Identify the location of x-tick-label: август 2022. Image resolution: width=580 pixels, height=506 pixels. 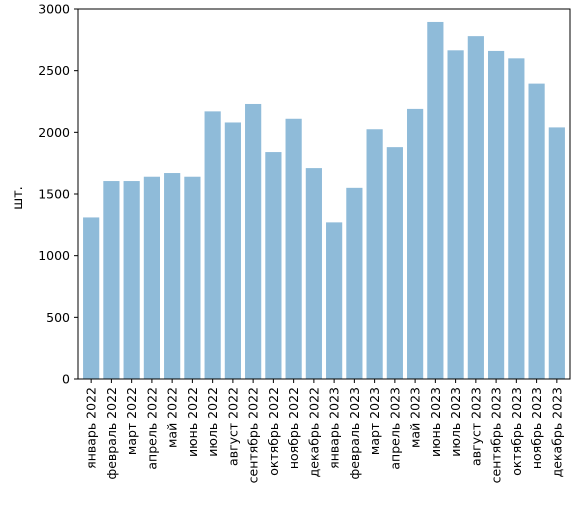
(232, 426).